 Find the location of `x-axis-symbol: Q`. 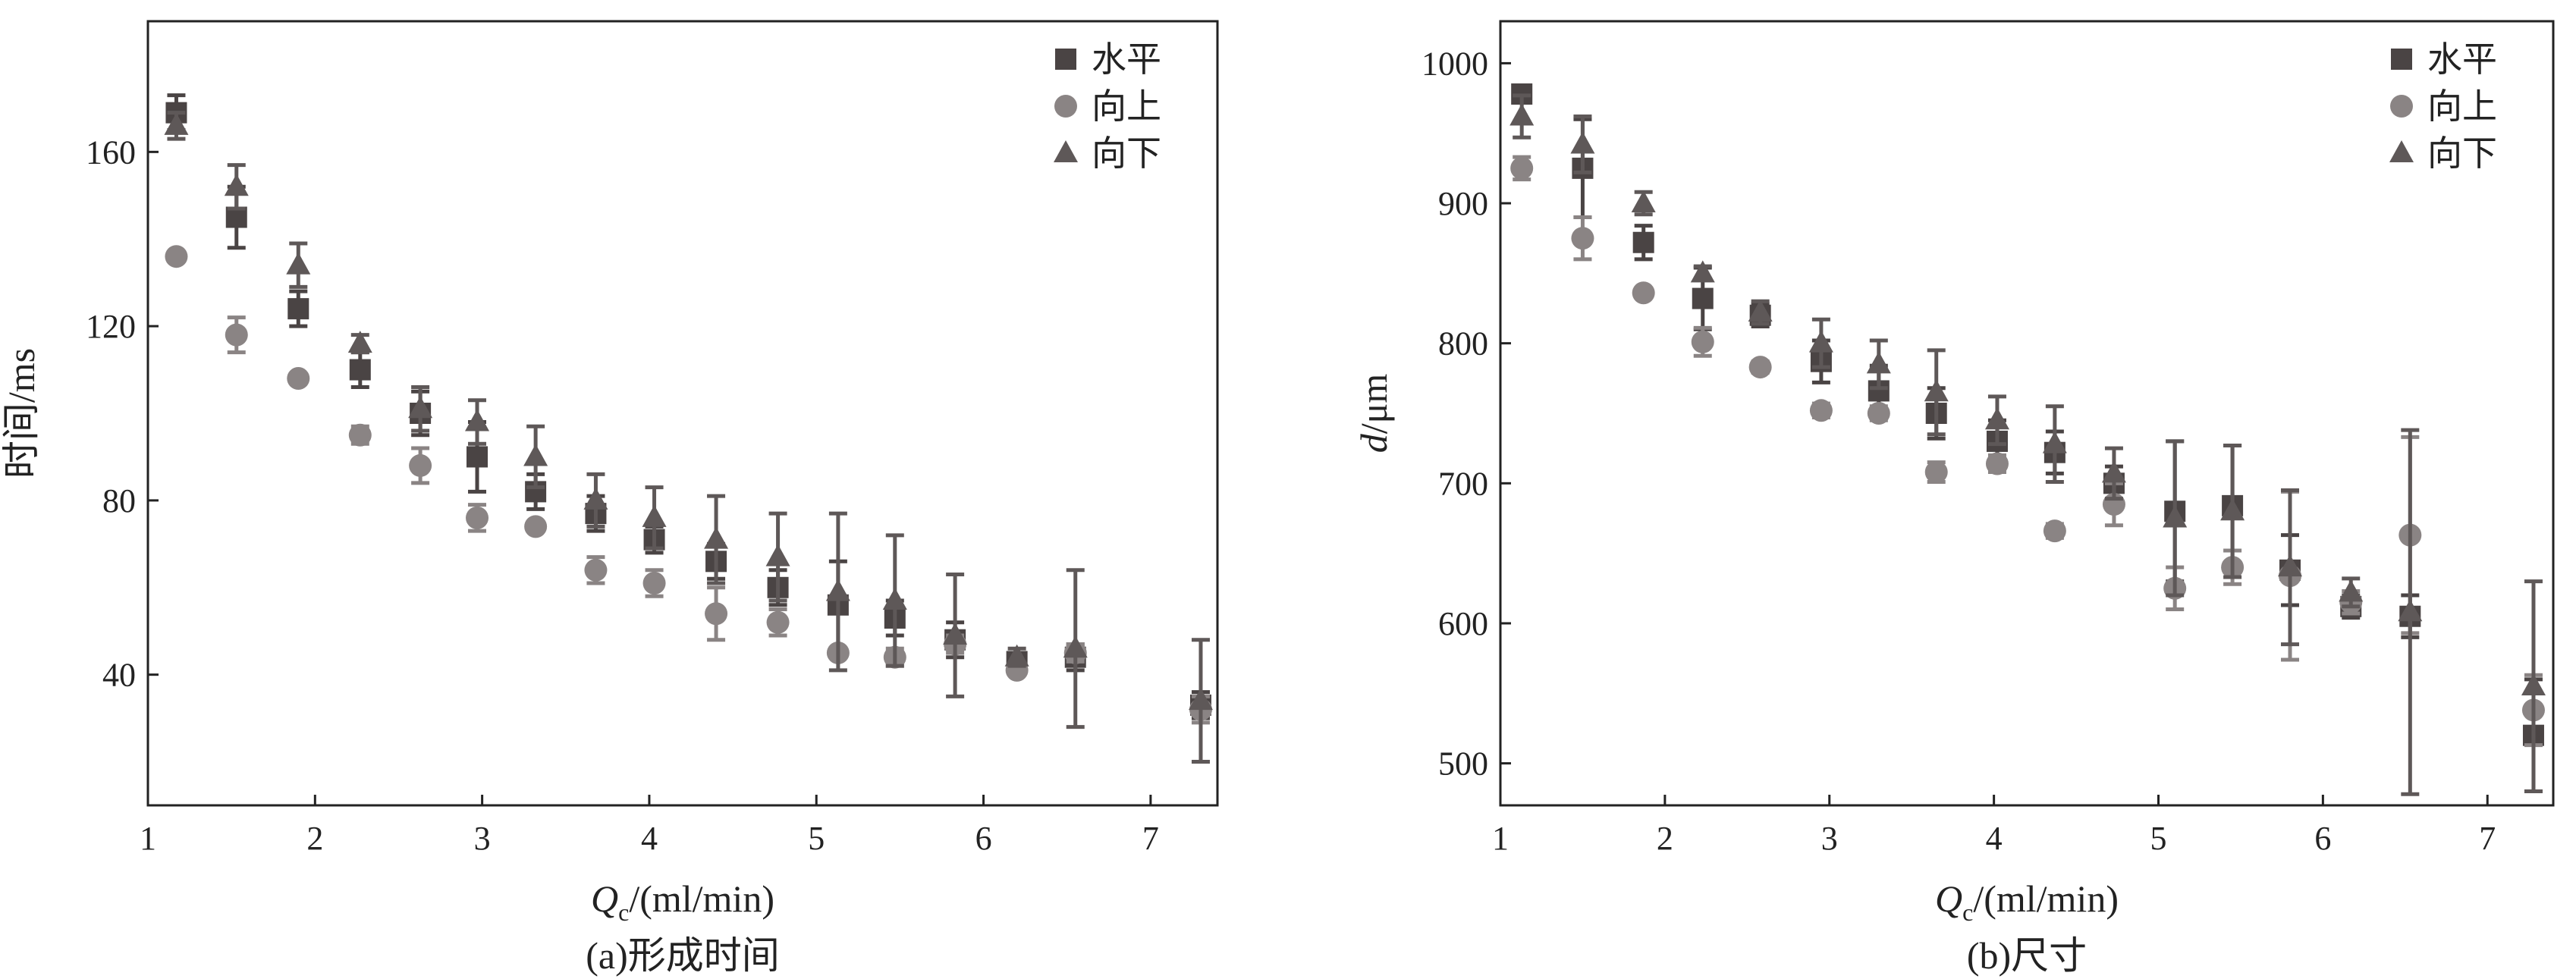

x-axis-symbol: Q is located at coordinates (604, 898).